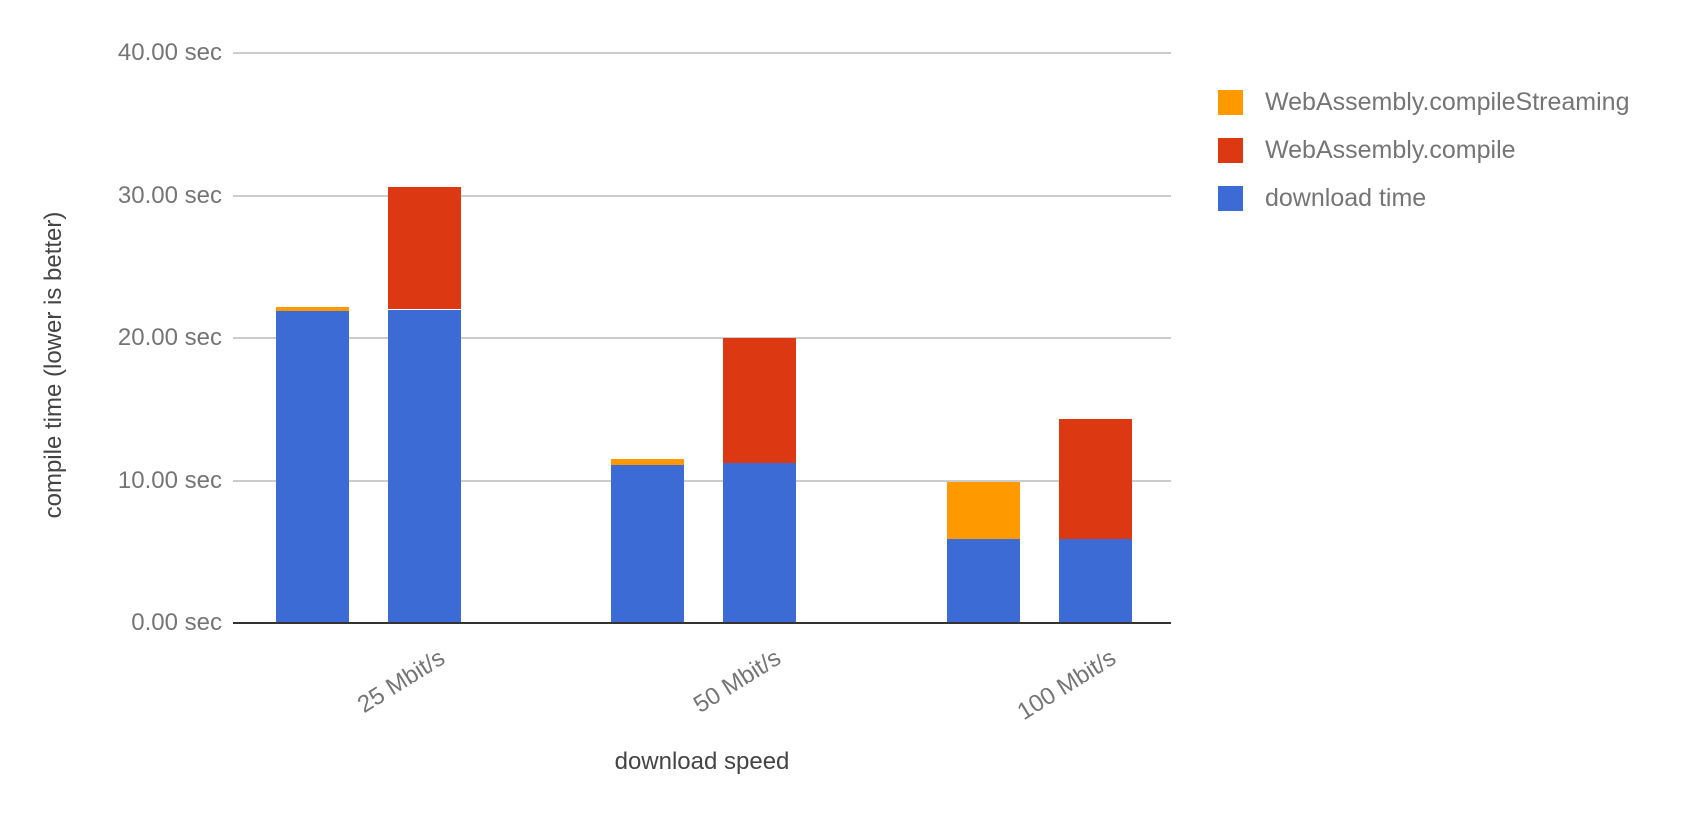 The image size is (1688, 816). Describe the element at coordinates (1390, 150) in the screenshot. I see `legend-label: WebAssembly.compile` at that location.